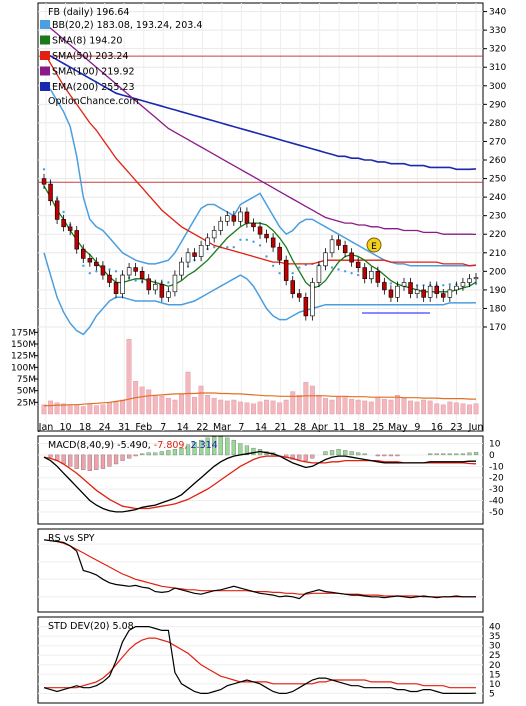 The width and height of the screenshot is (526, 706). Describe the element at coordinates (494, 675) in the screenshot. I see `stddev-tick-label: 15` at that location.